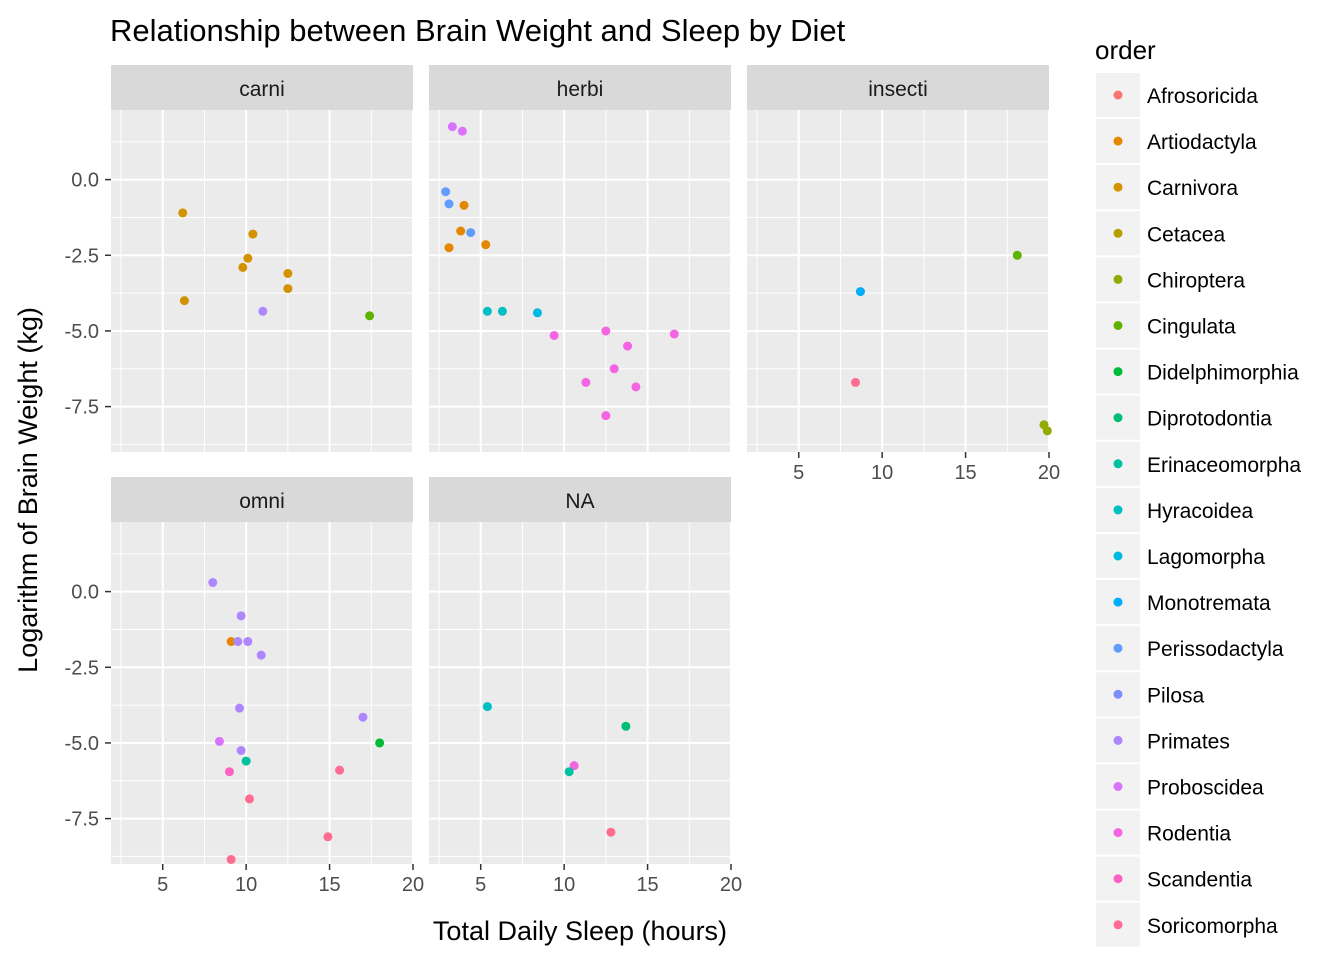  I want to click on legend-label: Monotremata, so click(1209, 603).